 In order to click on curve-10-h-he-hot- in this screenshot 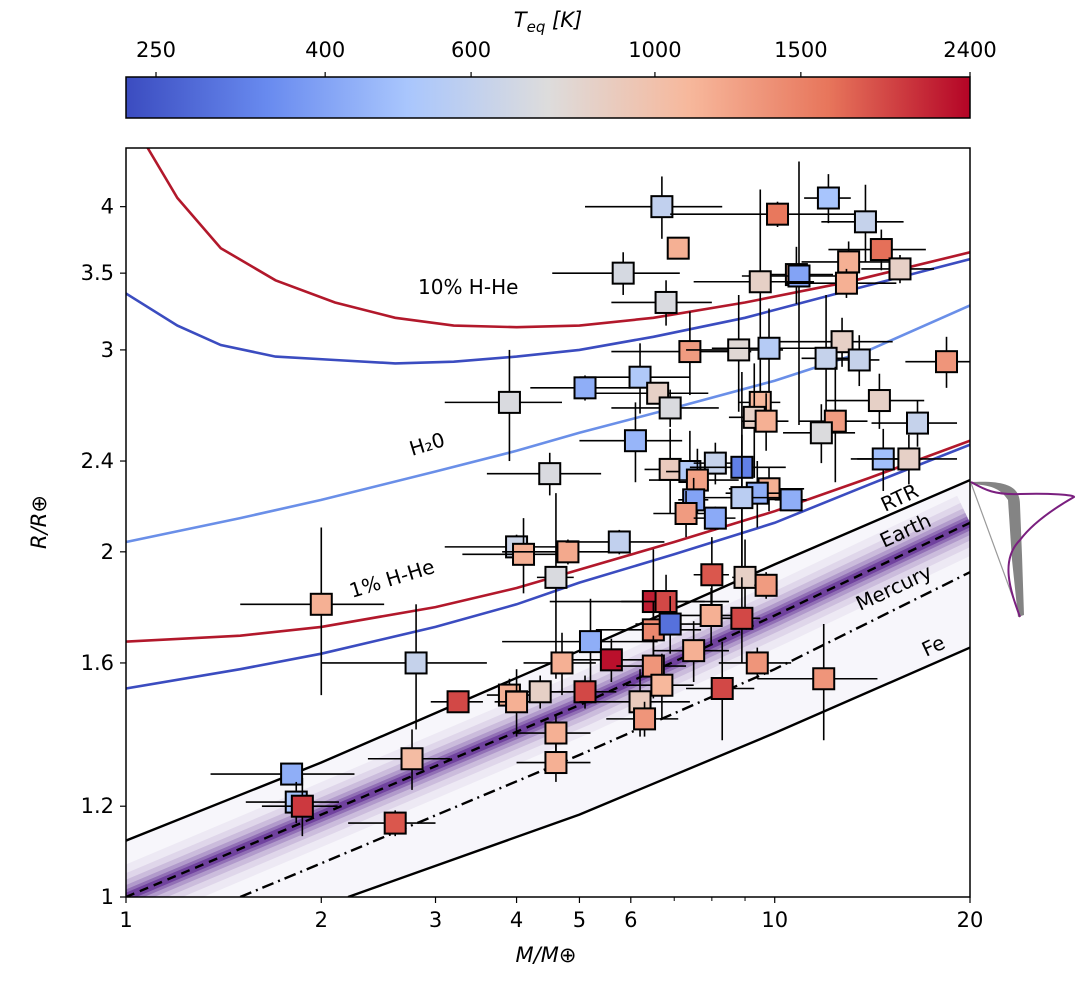, I will do `click(558, 238)`.